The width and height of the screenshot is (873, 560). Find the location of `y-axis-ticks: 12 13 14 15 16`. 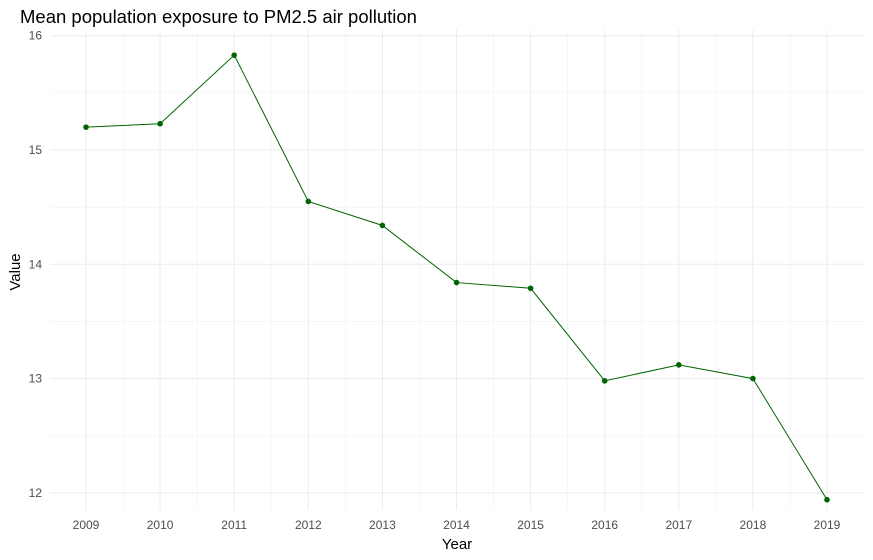

y-axis-ticks: 12 13 14 15 16 is located at coordinates (36, 264).